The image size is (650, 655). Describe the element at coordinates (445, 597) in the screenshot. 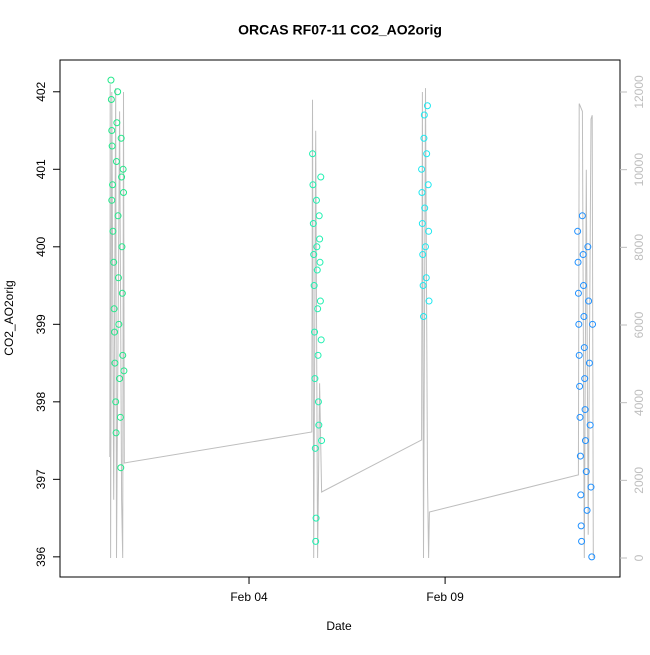

I see `x-tick-label: Feb 09` at that location.